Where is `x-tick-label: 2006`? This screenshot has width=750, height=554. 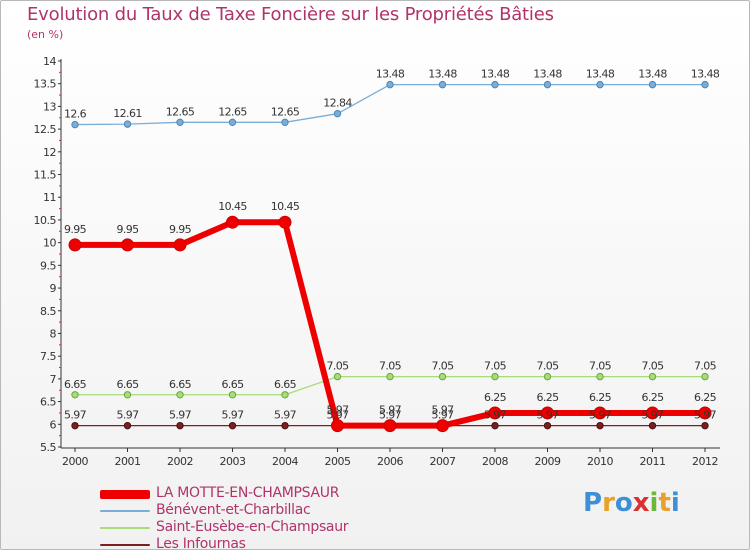 x-tick-label: 2006 is located at coordinates (390, 461).